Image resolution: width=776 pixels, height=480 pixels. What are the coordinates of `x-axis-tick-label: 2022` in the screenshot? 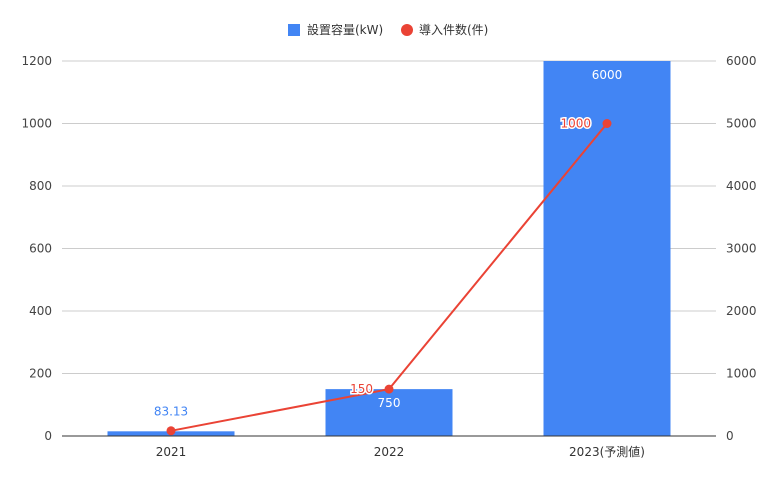 It's located at (389, 452).